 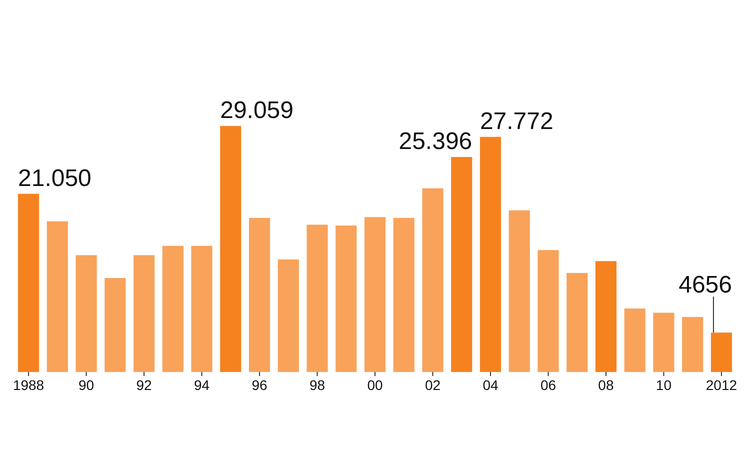 What do you see at coordinates (144, 385) in the screenshot?
I see `x-tick-label: 92` at bounding box center [144, 385].